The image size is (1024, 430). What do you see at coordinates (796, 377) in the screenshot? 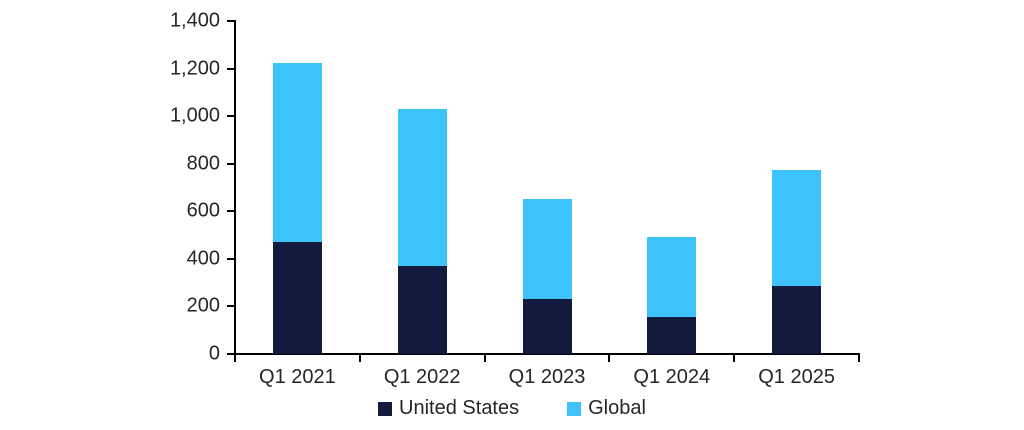
I see `x-category-label: Q1 2025` at bounding box center [796, 377].